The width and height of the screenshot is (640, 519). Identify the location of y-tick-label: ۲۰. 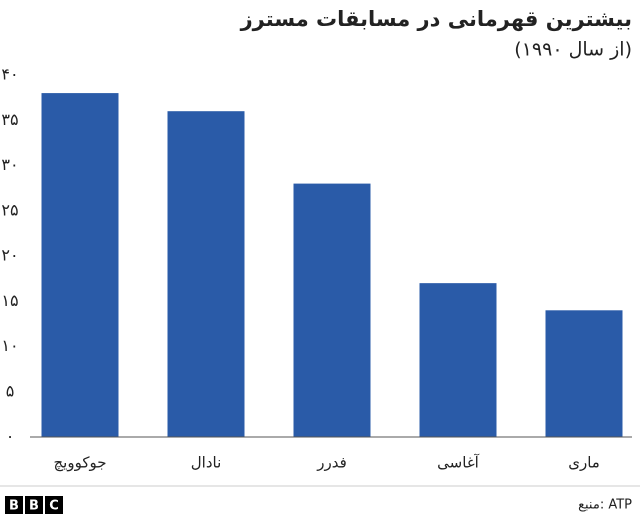
(9, 255).